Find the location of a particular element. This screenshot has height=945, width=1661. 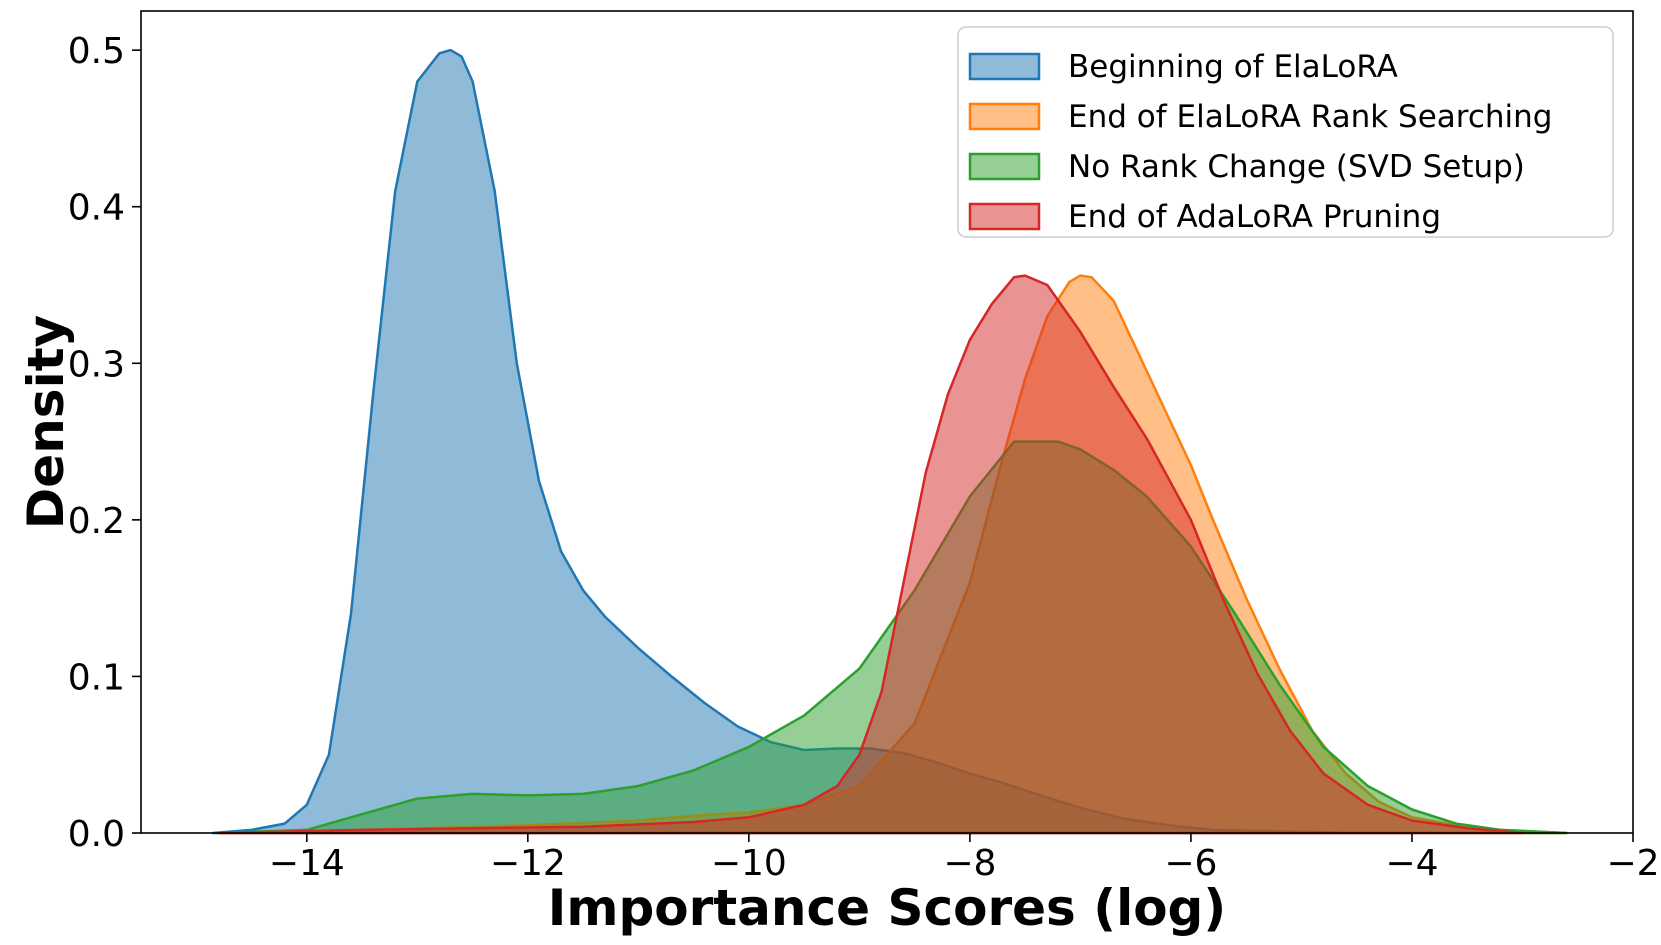

legend-box is located at coordinates (1285, 132).